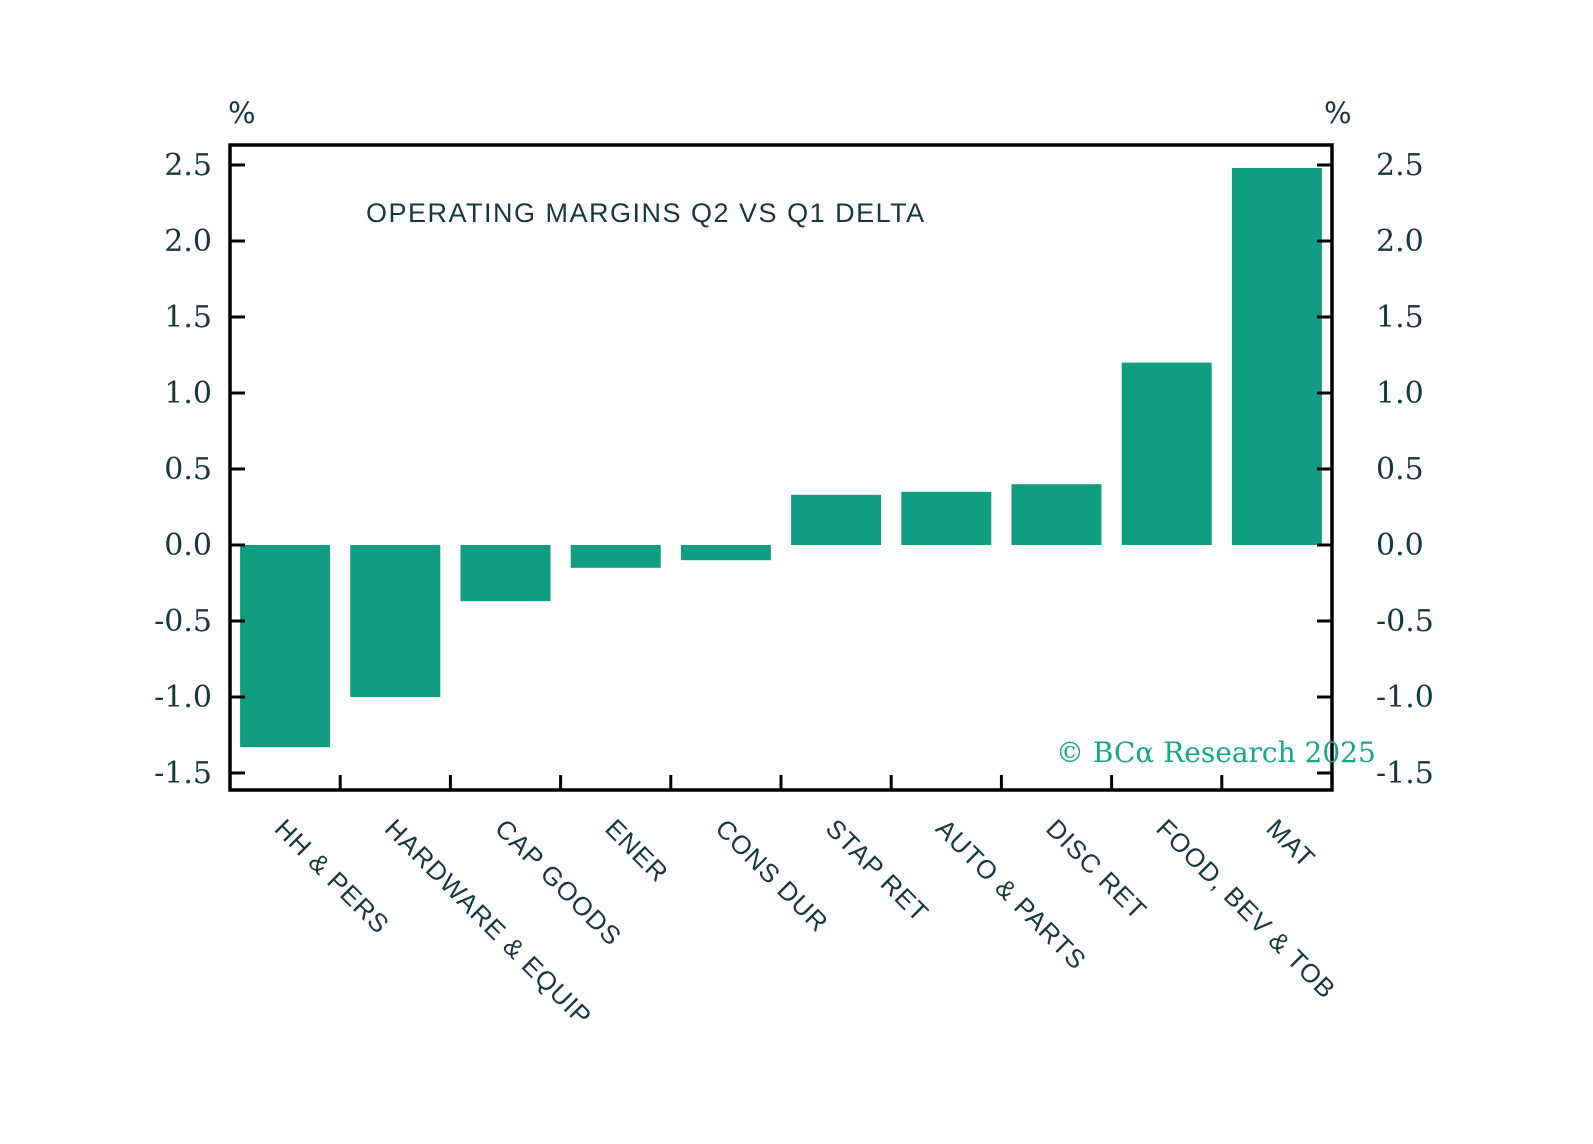  Describe the element at coordinates (1291, 843) in the screenshot. I see `x-category-label: MAT` at that location.